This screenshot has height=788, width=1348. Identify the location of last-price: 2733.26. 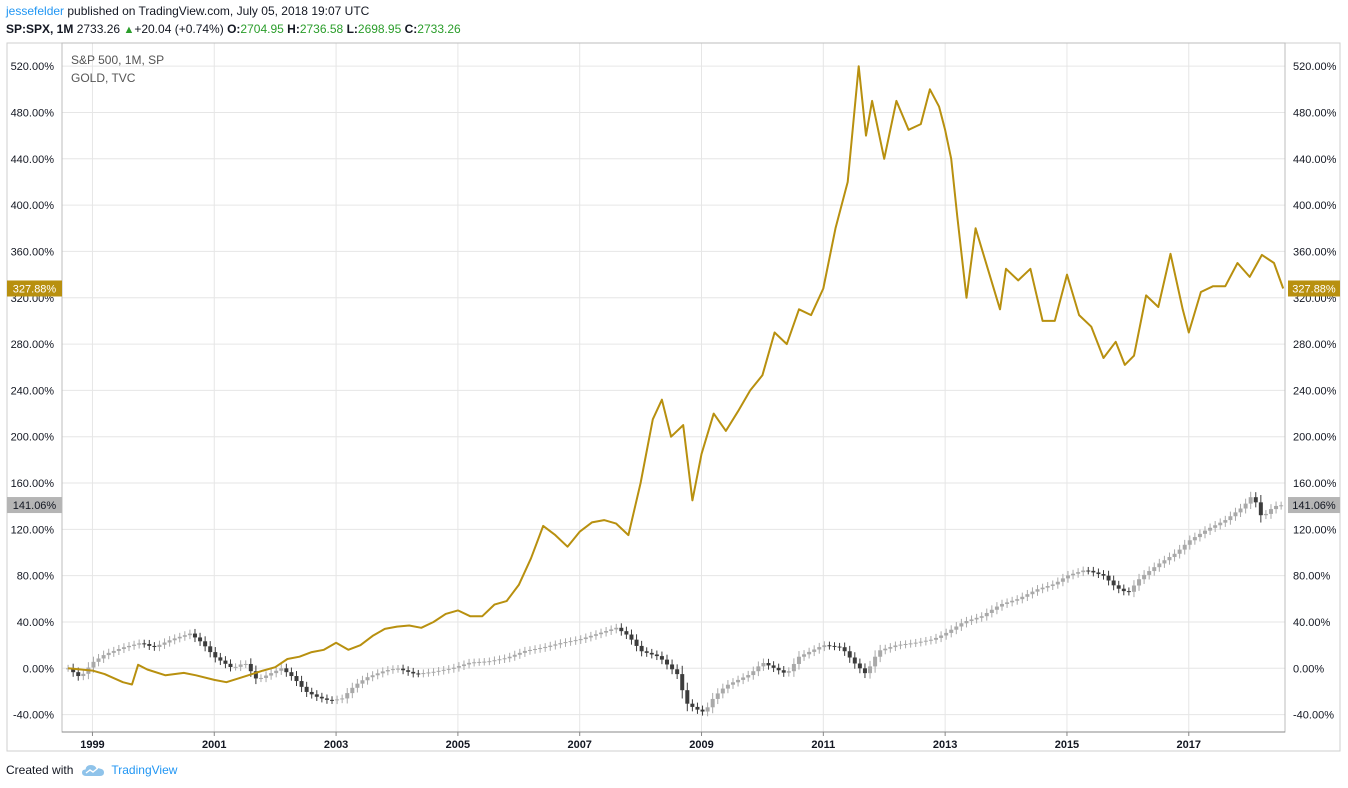
(98, 29).